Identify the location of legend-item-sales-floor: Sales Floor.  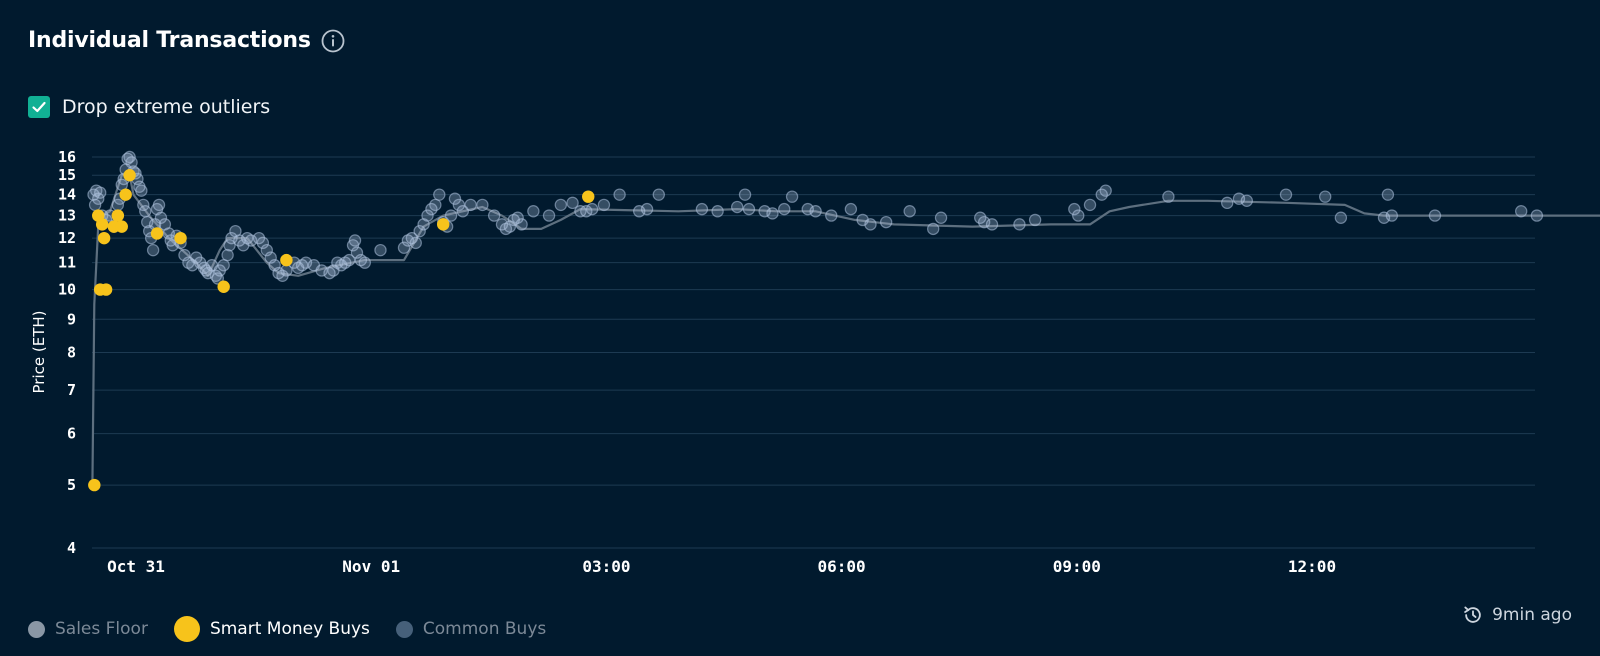
(88, 629).